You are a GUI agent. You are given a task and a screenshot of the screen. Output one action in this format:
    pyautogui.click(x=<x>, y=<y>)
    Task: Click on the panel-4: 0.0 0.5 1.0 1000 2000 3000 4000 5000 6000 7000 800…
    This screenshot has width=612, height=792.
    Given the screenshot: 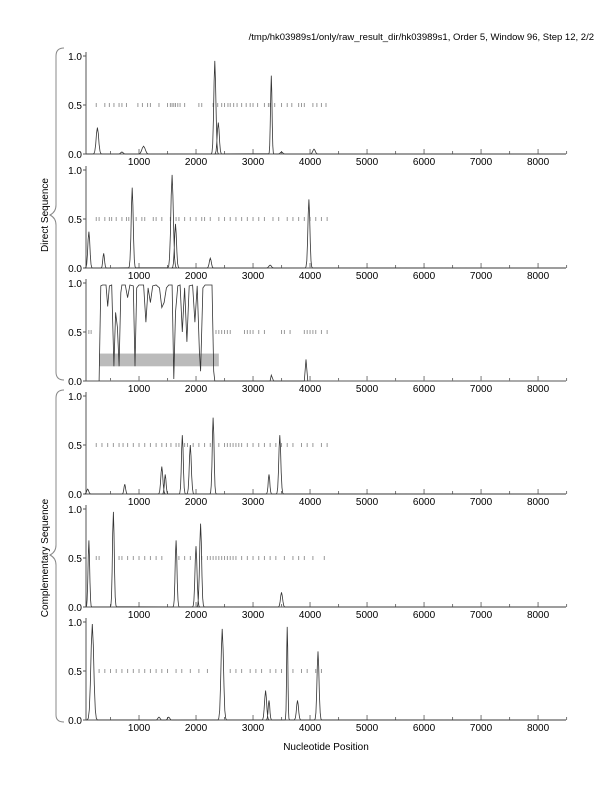 What is the action you would take?
    pyautogui.click(x=318, y=450)
    